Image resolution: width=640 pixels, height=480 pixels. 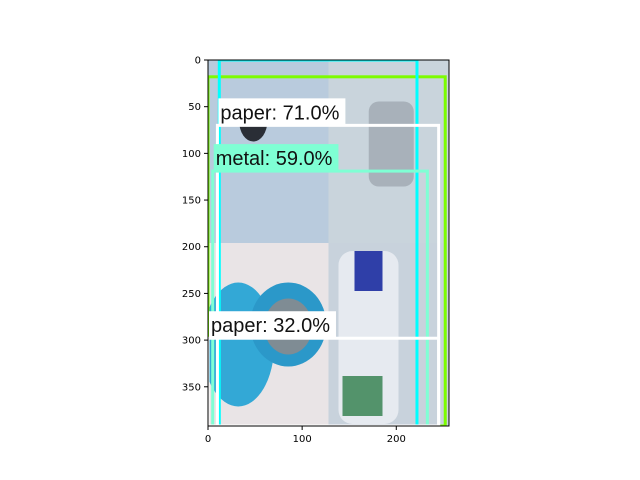 What do you see at coordinates (302, 439) in the screenshot?
I see `x-tick-label-100: 100` at bounding box center [302, 439].